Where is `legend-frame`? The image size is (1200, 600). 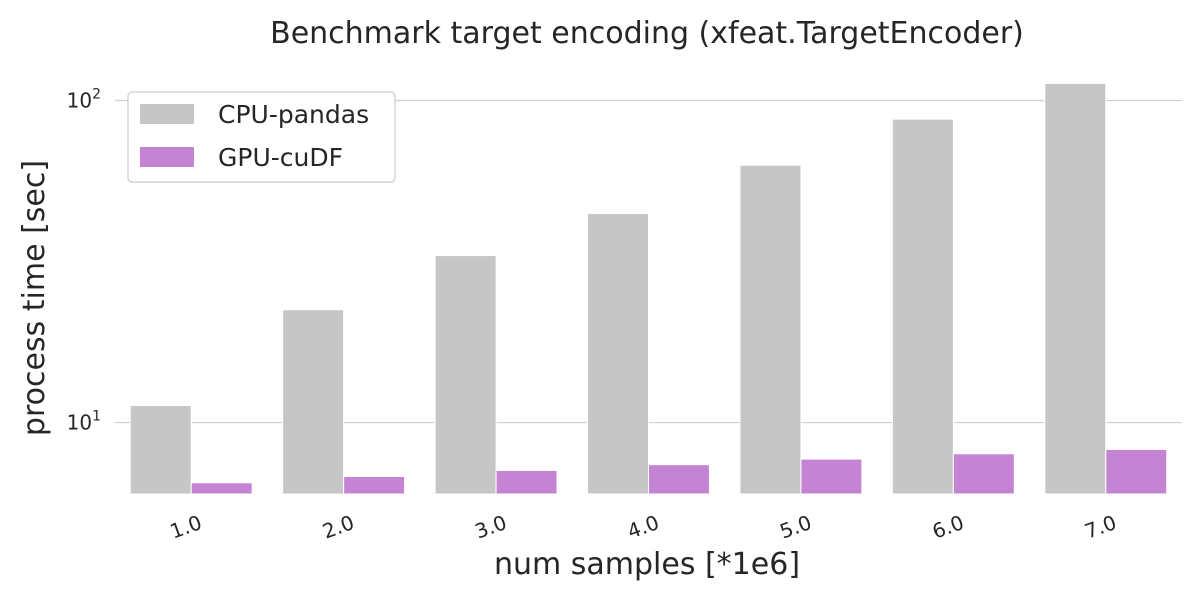
legend-frame is located at coordinates (261, 137).